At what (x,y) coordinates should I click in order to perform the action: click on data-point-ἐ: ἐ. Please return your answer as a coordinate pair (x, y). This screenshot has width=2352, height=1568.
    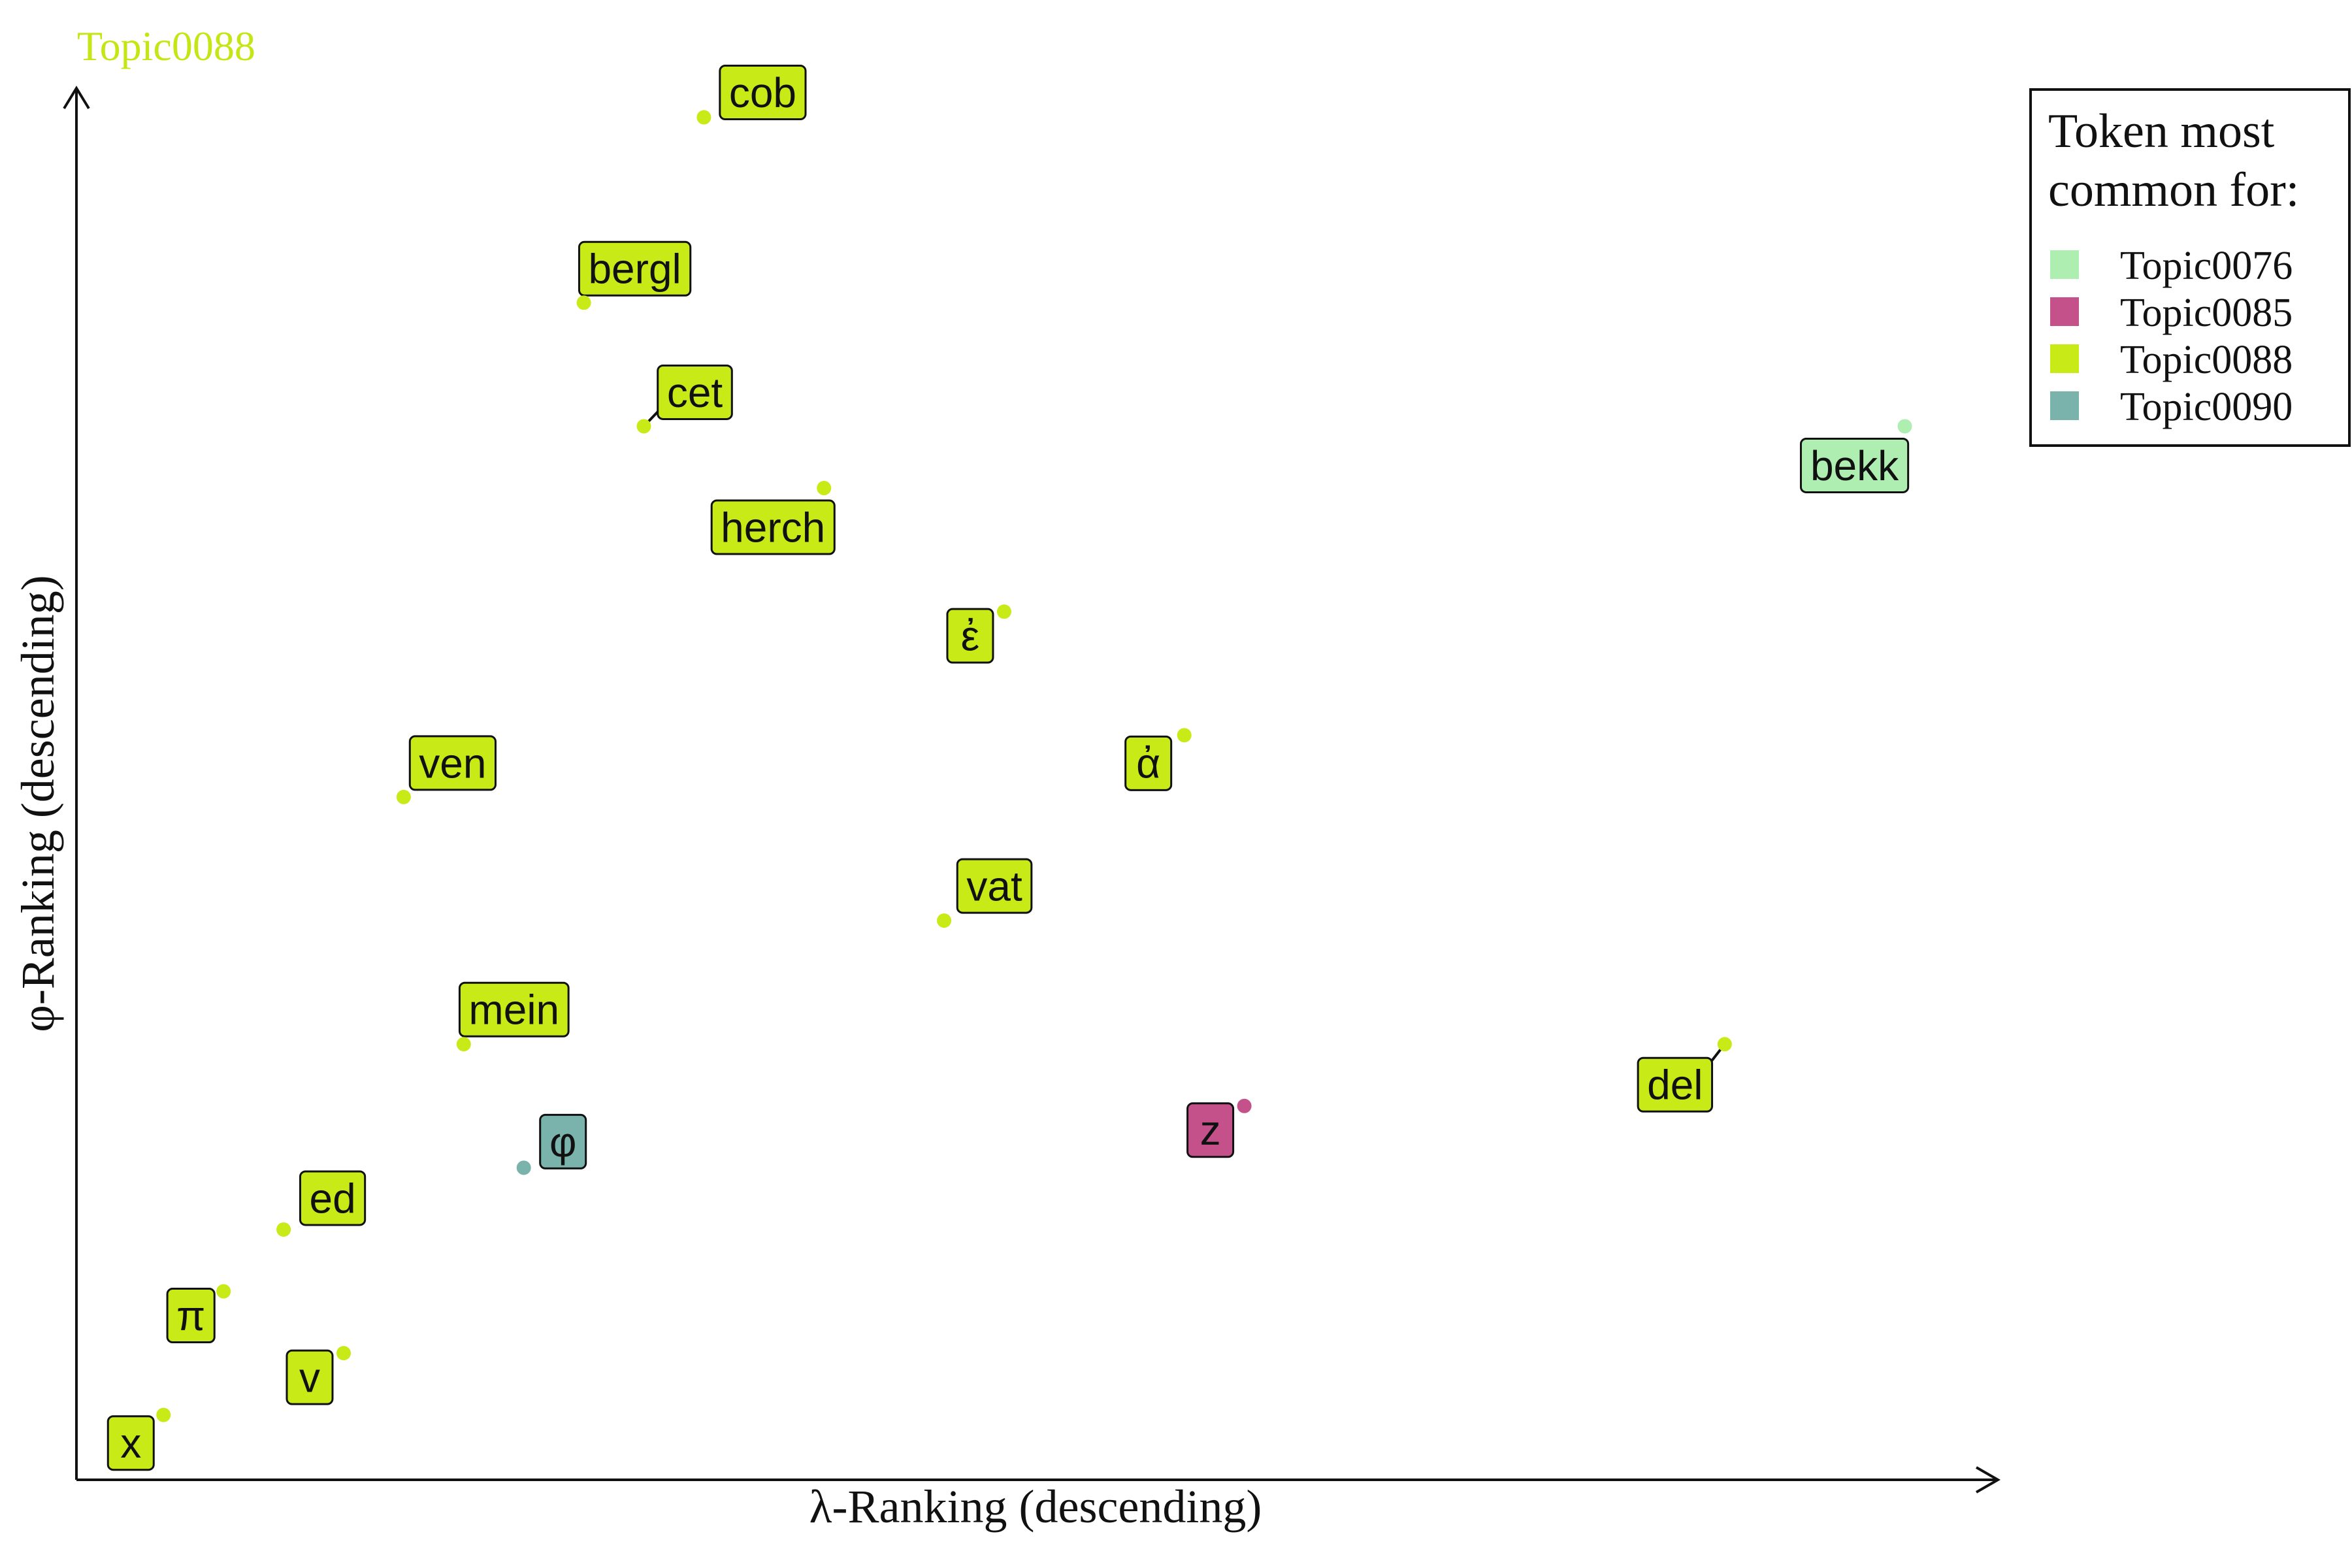
    Looking at the image, I should click on (978, 634).